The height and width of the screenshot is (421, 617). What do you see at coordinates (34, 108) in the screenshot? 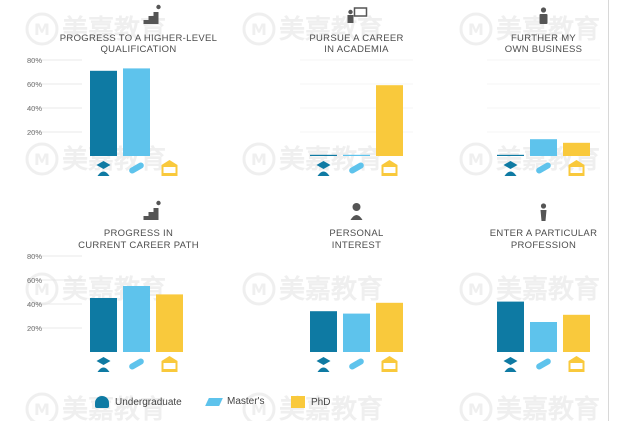
I see `y-tick-label: 40%` at bounding box center [34, 108].